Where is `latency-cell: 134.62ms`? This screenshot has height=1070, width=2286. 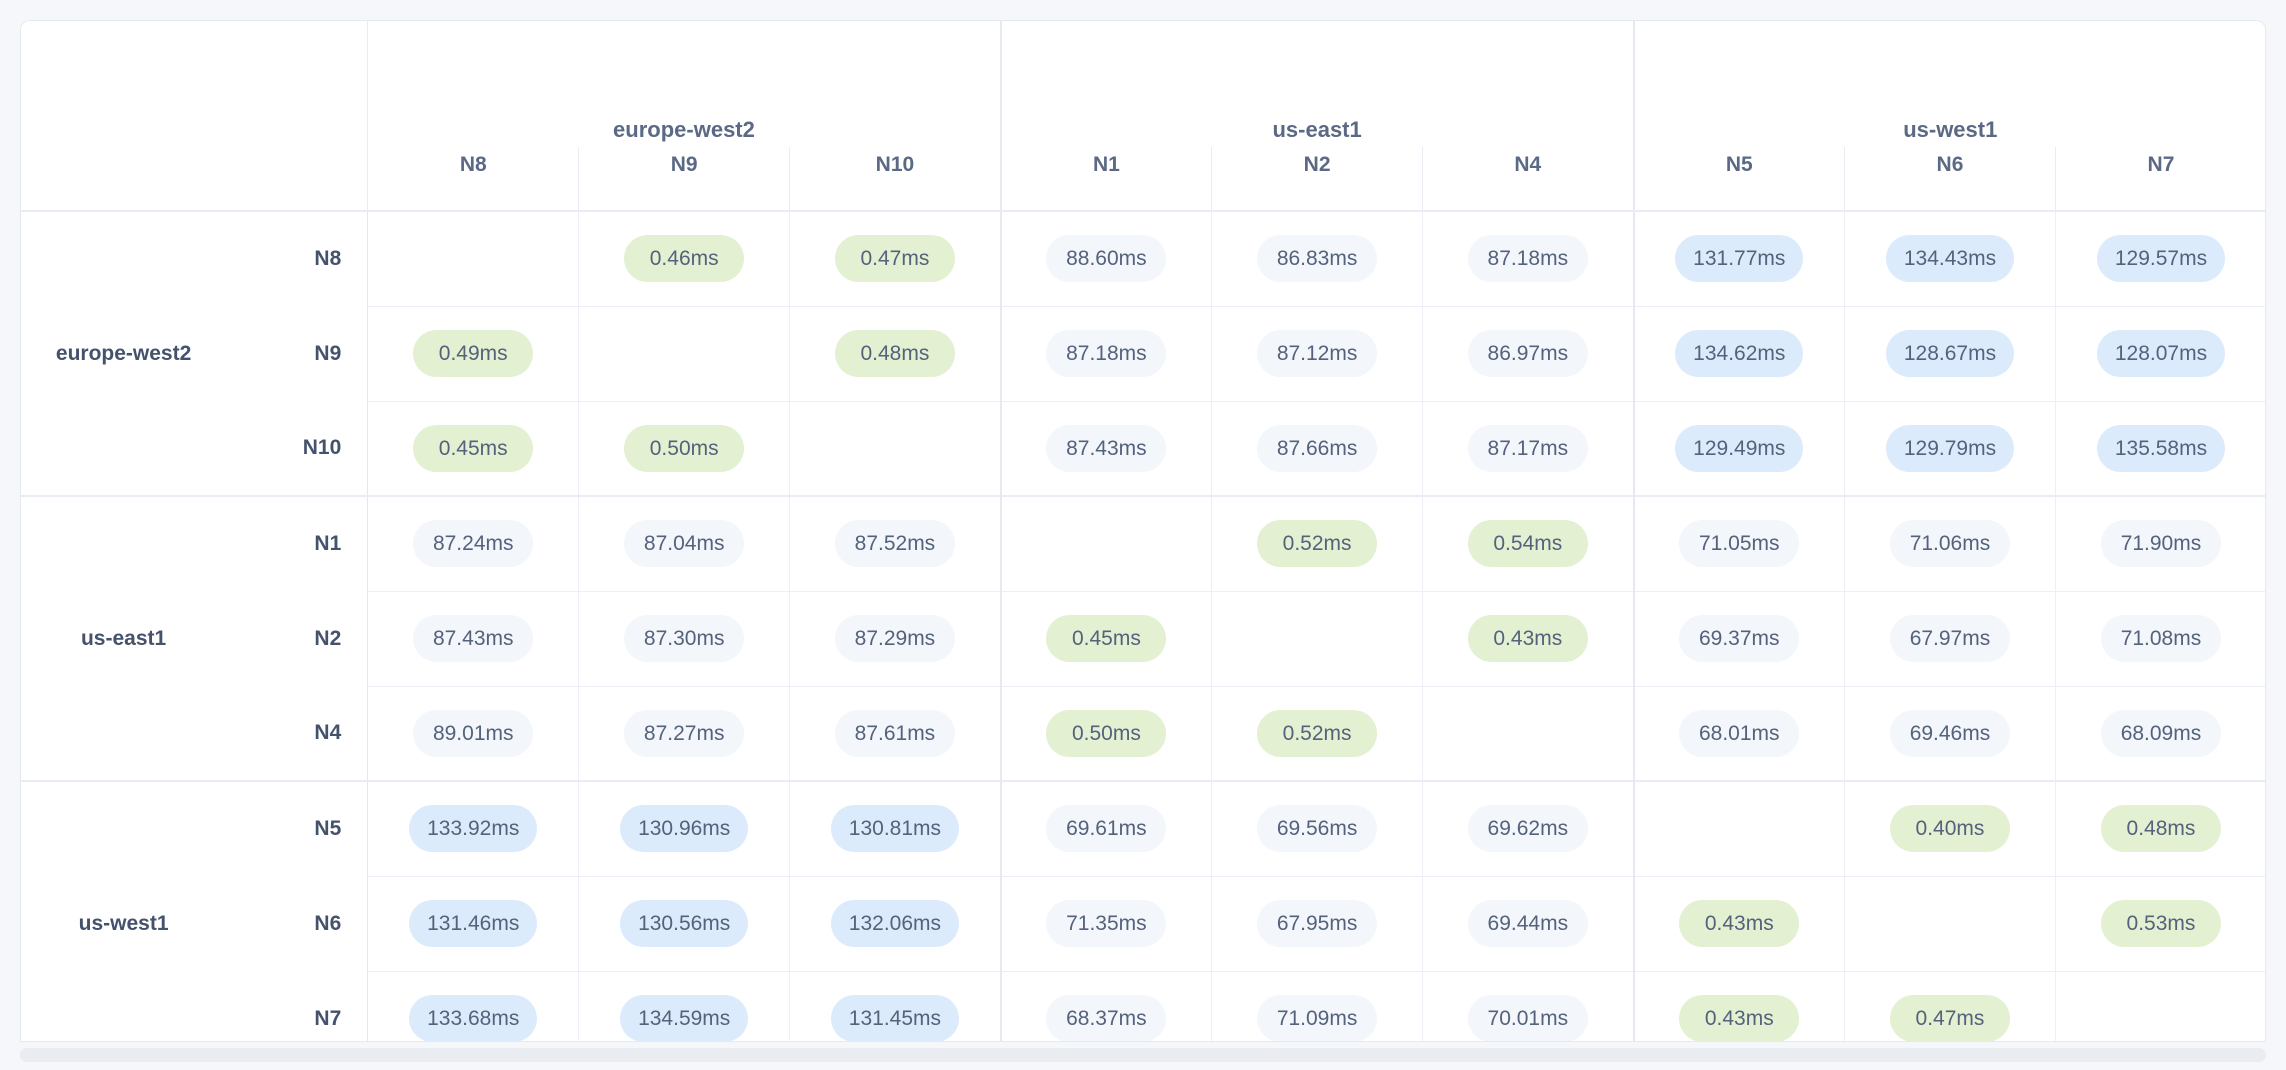
latency-cell: 134.62ms is located at coordinates (1738, 354).